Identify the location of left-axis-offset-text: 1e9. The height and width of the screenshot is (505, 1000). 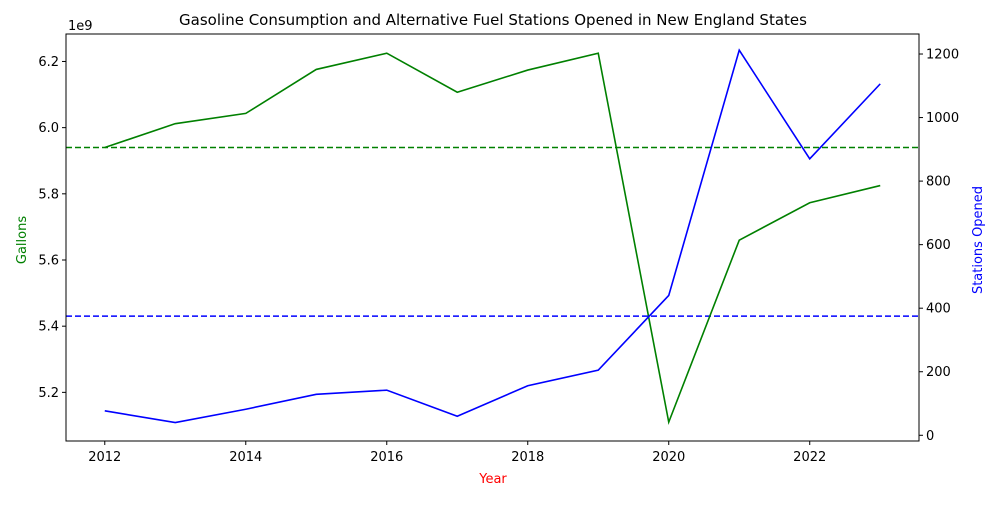
(80, 26).